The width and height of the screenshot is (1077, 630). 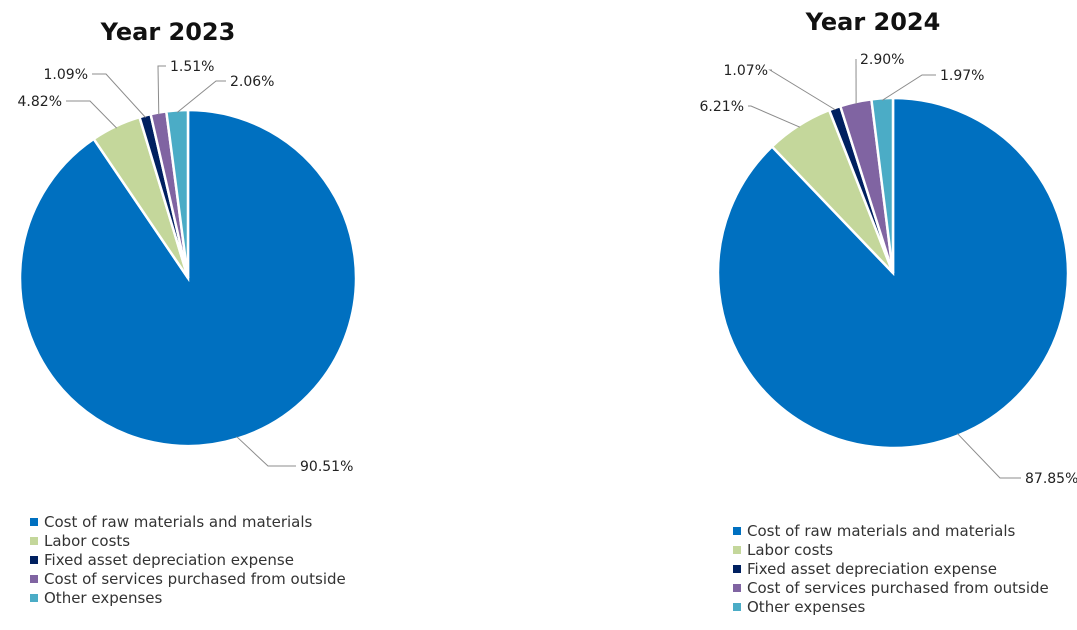 What do you see at coordinates (192, 67) in the screenshot?
I see `data-label: 1.51%` at bounding box center [192, 67].